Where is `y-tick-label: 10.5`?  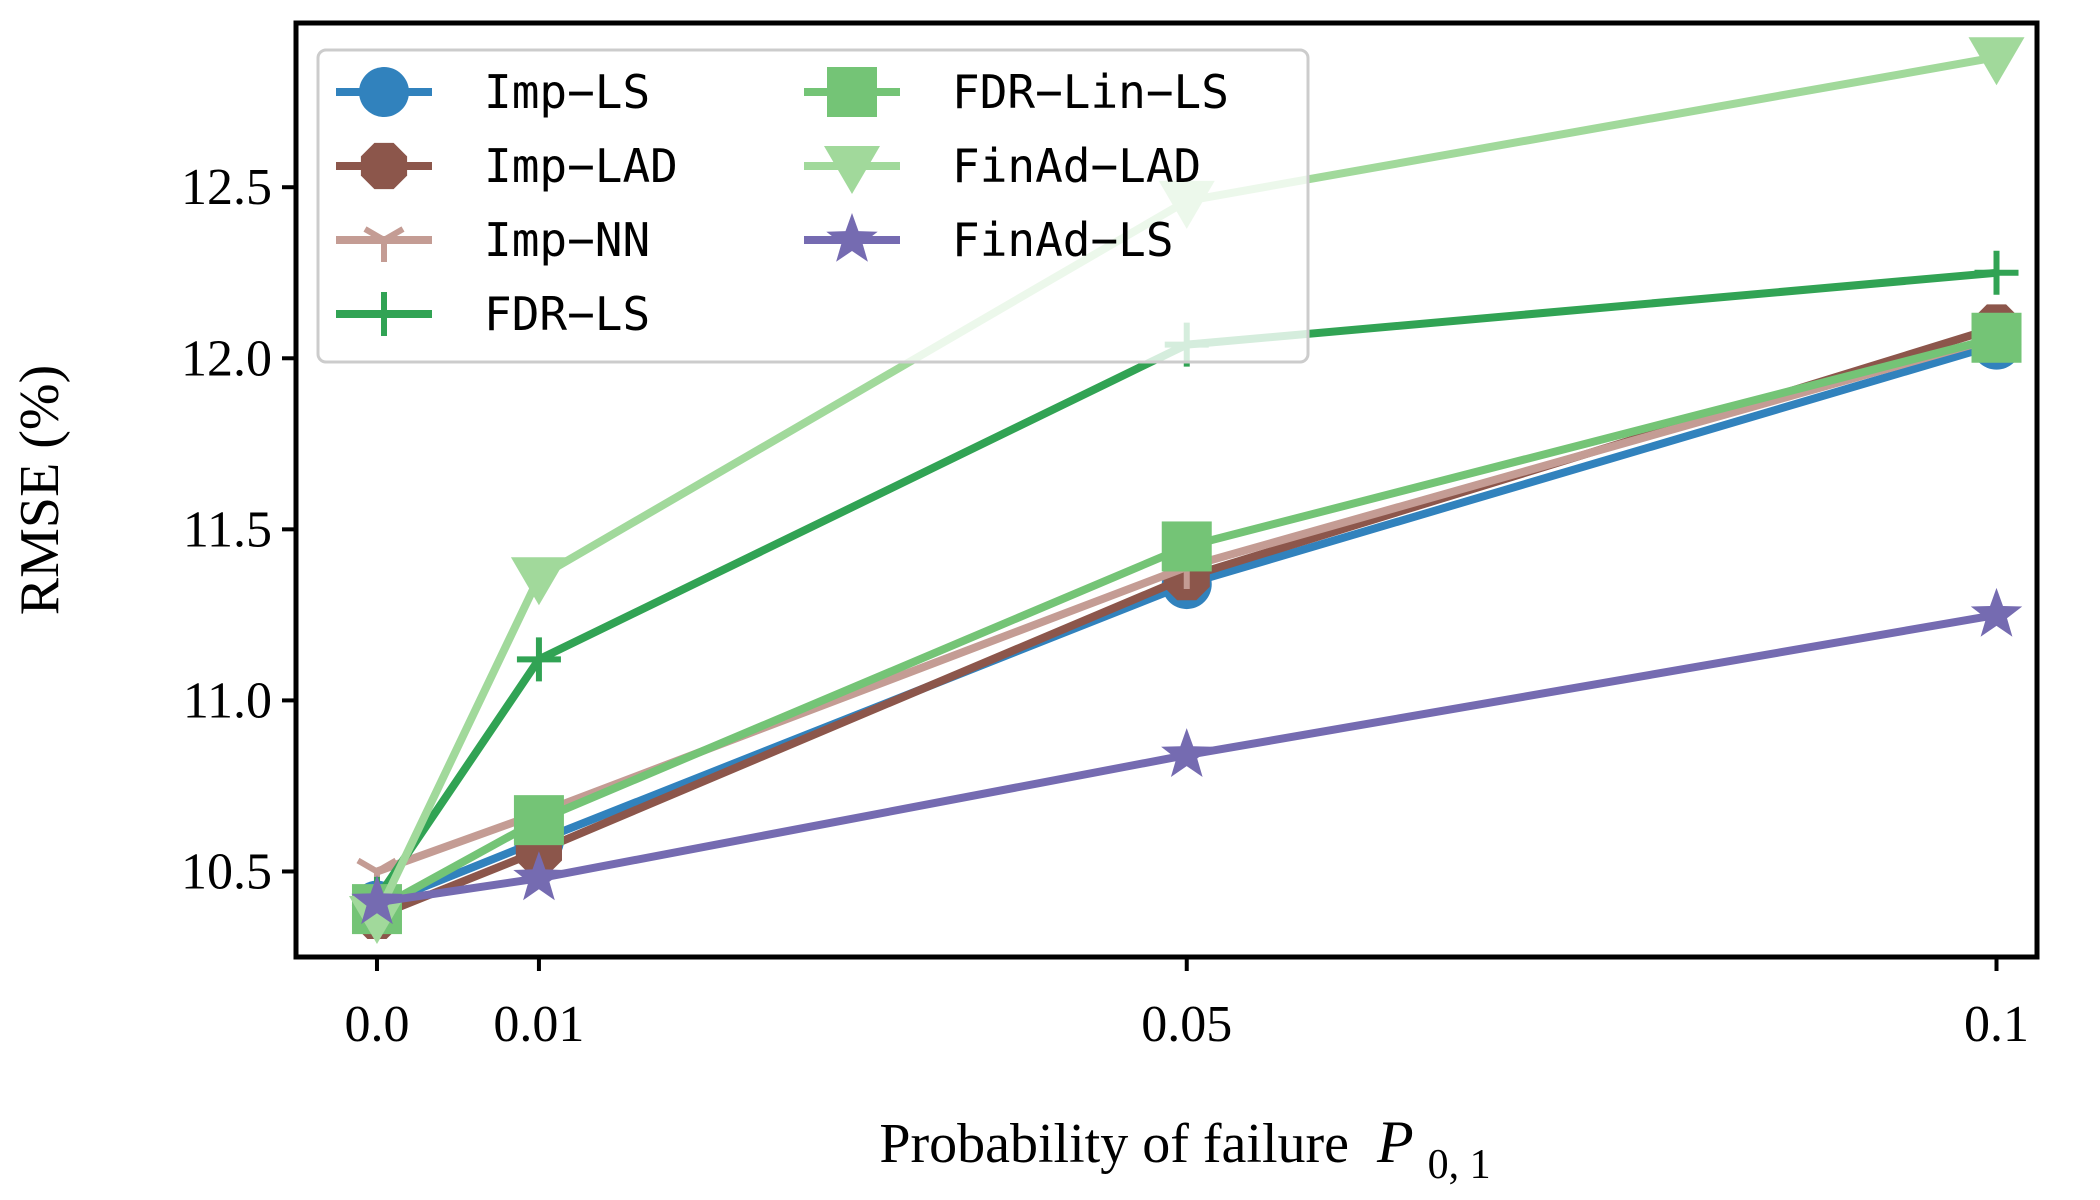 y-tick-label: 10.5 is located at coordinates (226, 871).